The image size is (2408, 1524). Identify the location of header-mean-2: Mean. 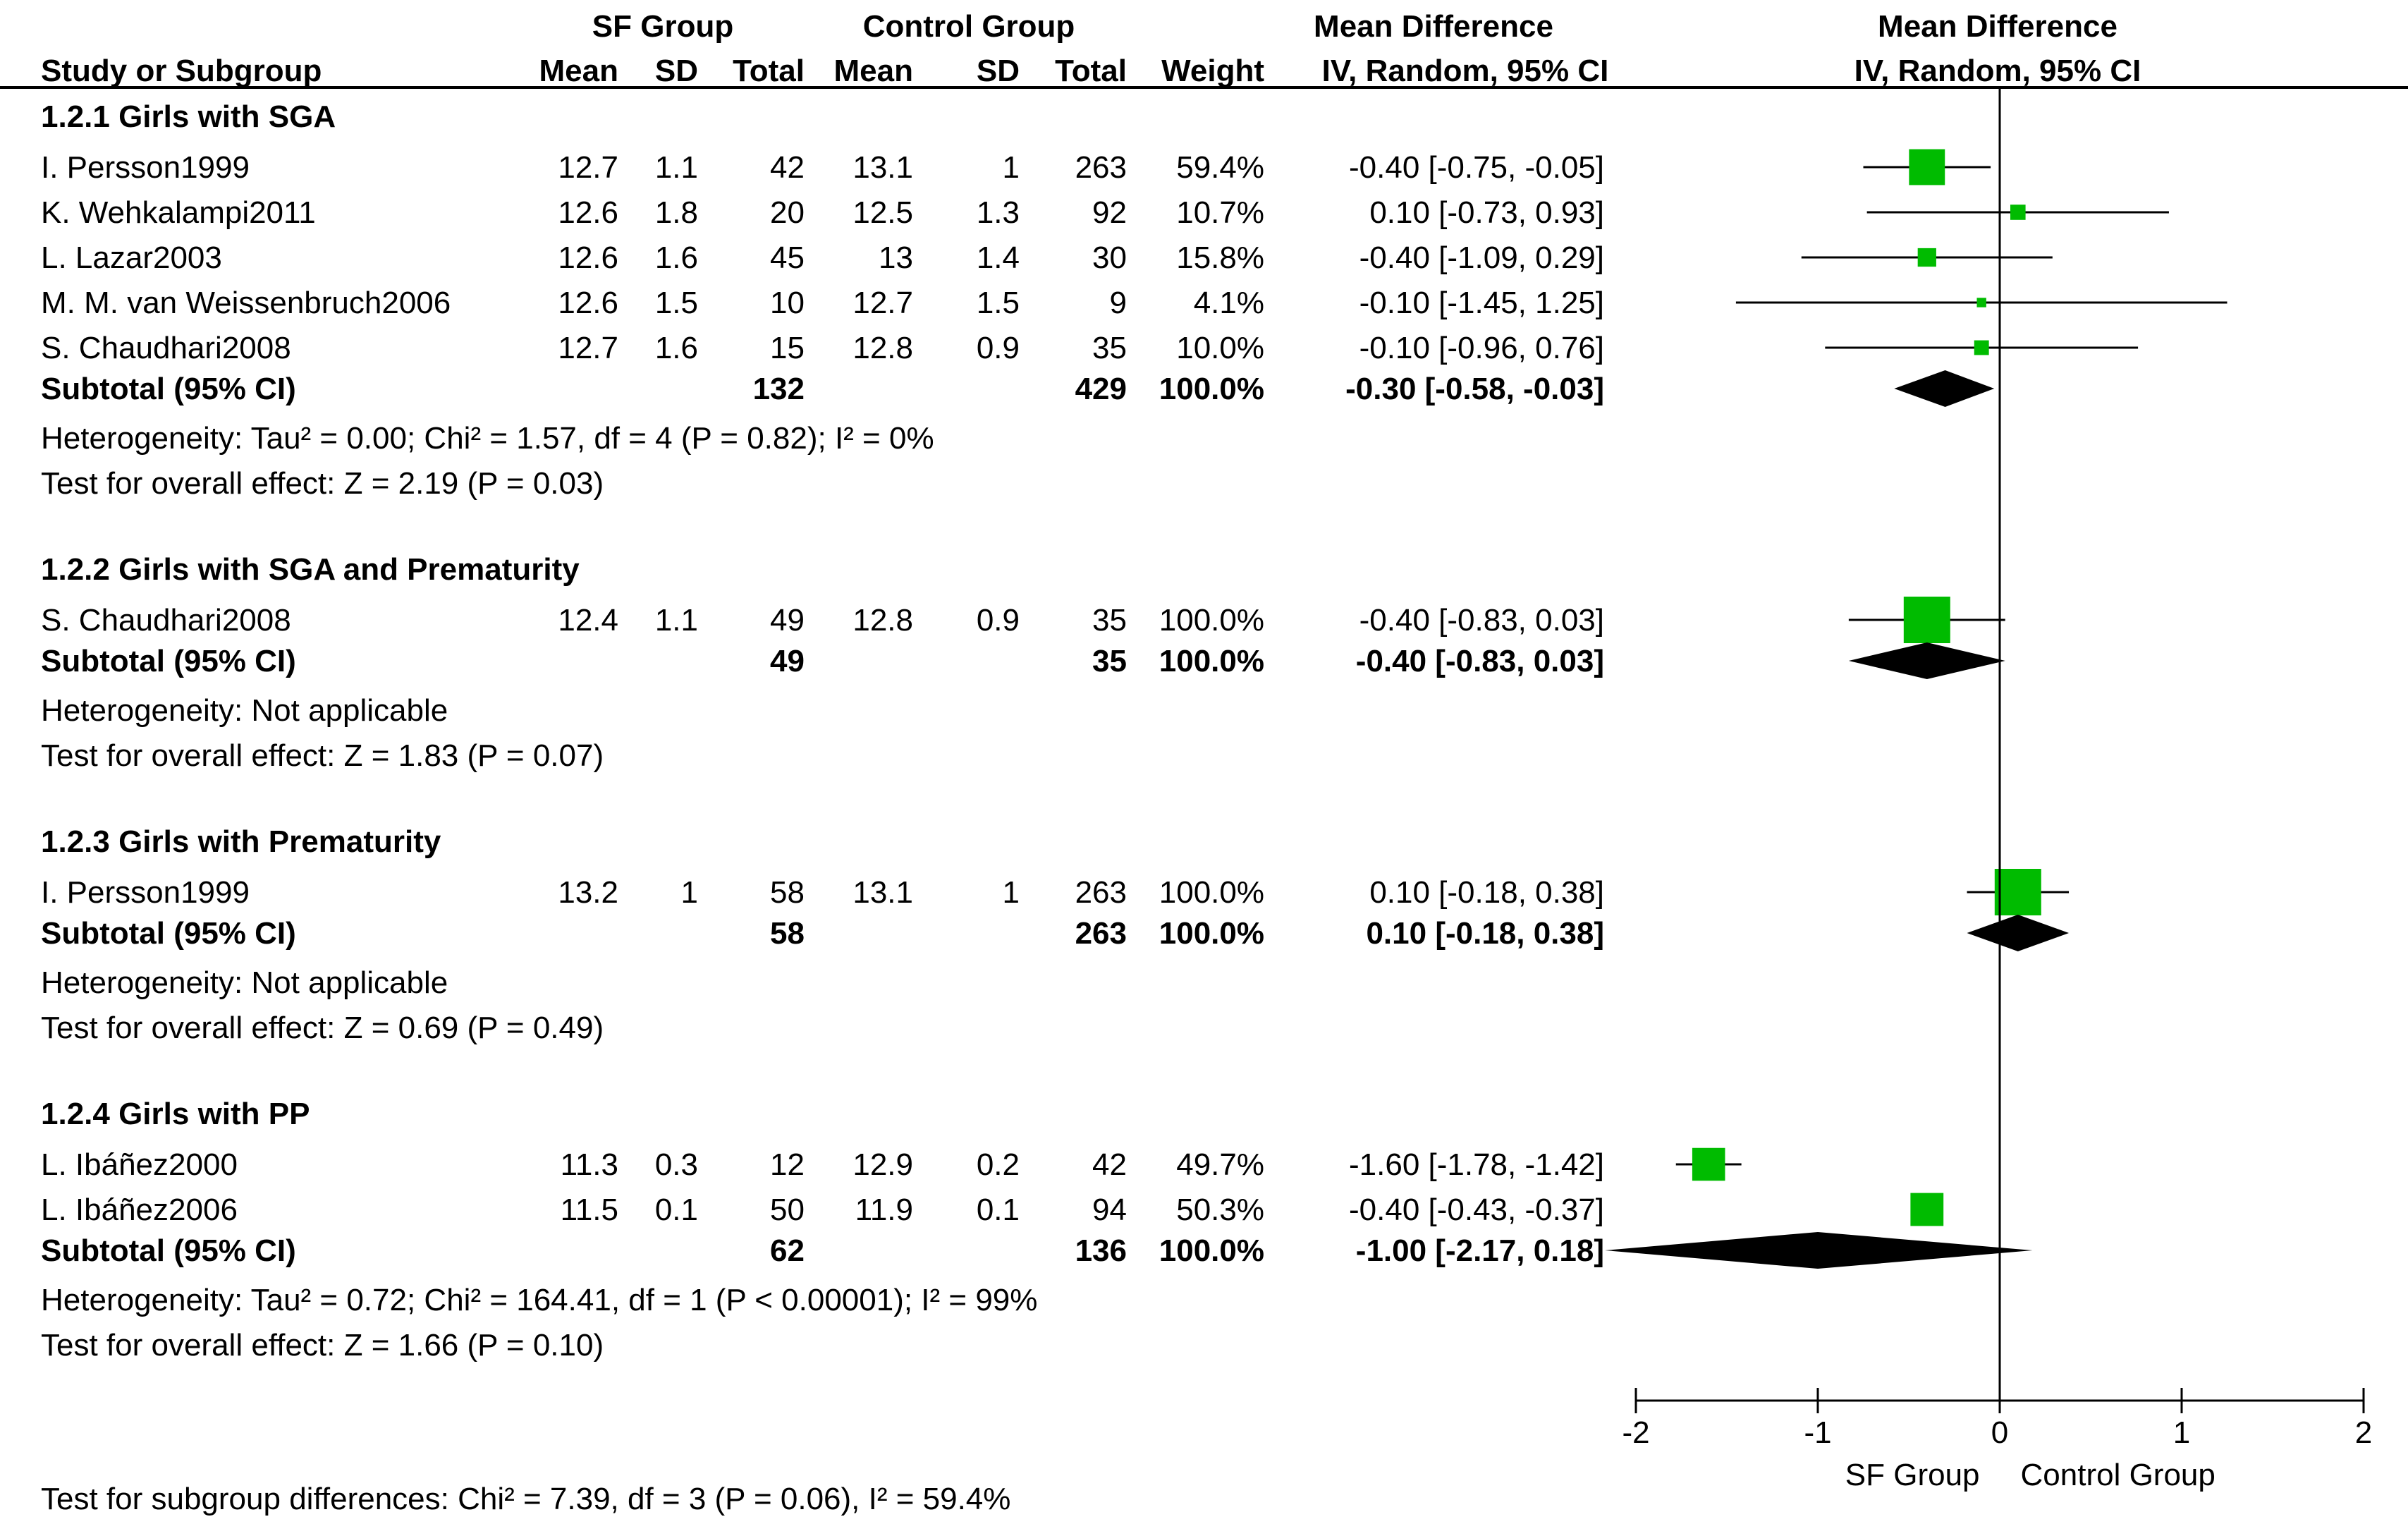
(873, 71).